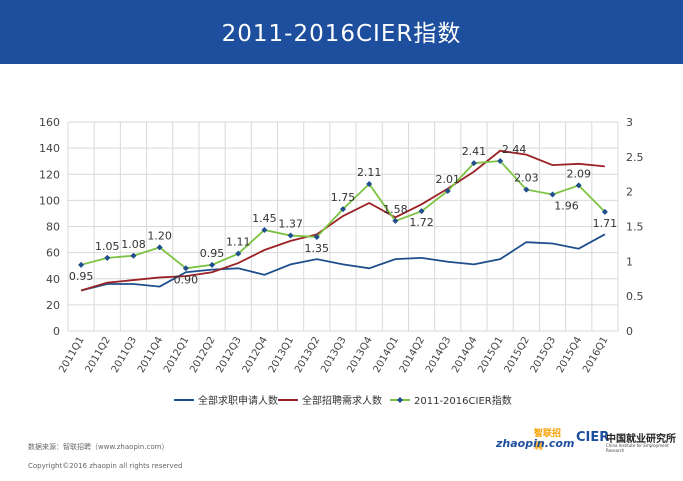  What do you see at coordinates (107, 246) in the screenshot?
I see `cier-data-label: 1.05` at bounding box center [107, 246].